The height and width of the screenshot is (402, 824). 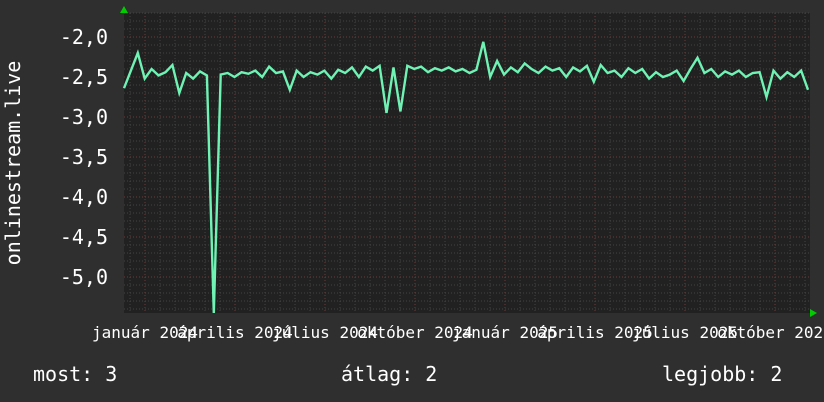 I want to click on x-tick-label: július 2024, so click(x=325, y=332).